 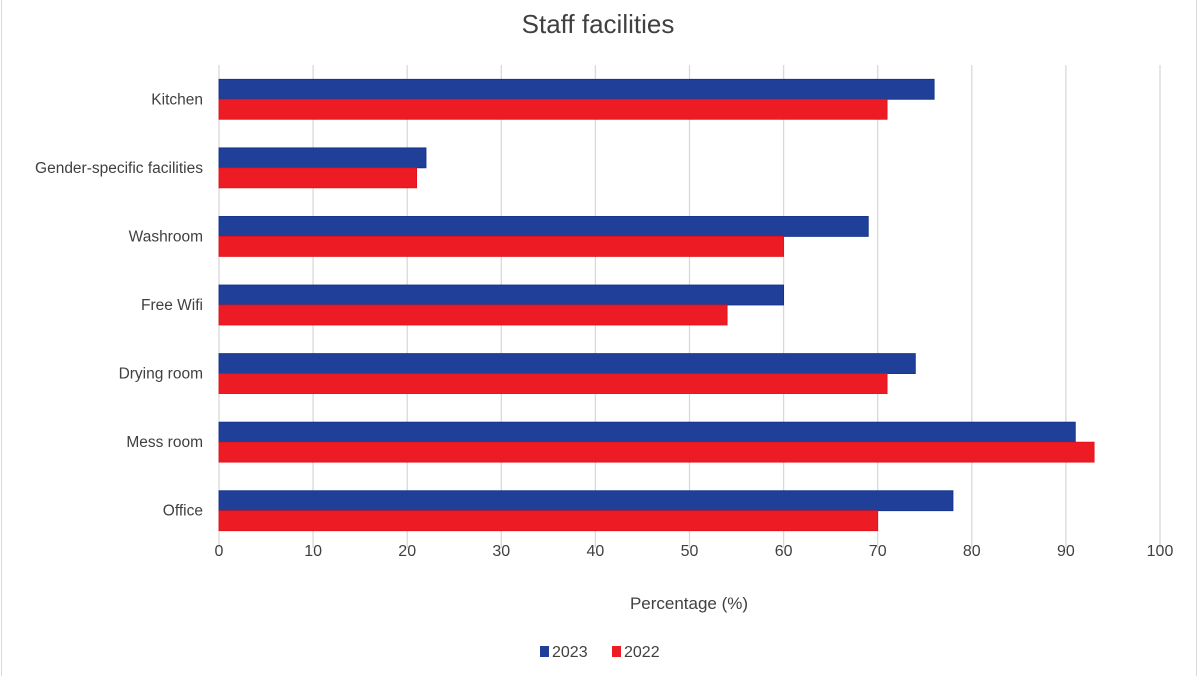 What do you see at coordinates (878, 551) in the screenshot?
I see `x-tick-label: 70` at bounding box center [878, 551].